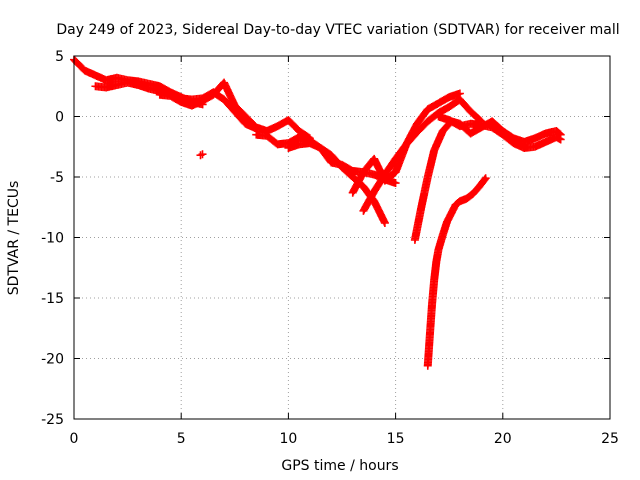 This screenshot has height=480, width=640. I want to click on y-axis-label: SDTVAR / TECUs, so click(14, 238).